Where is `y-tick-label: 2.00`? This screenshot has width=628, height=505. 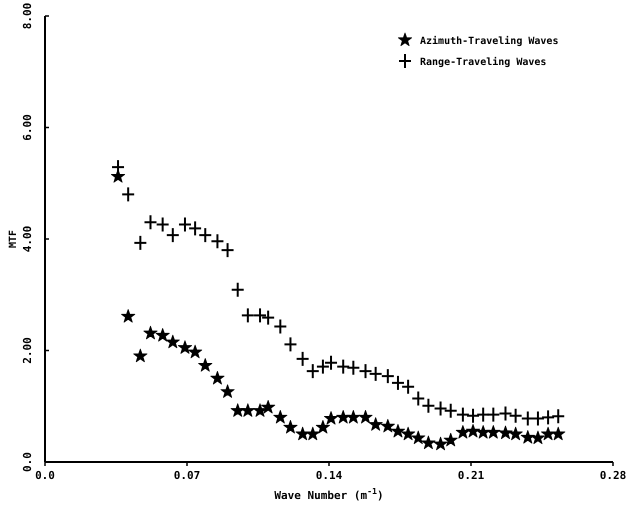 y-tick-label: 2.00 is located at coordinates (27, 350).